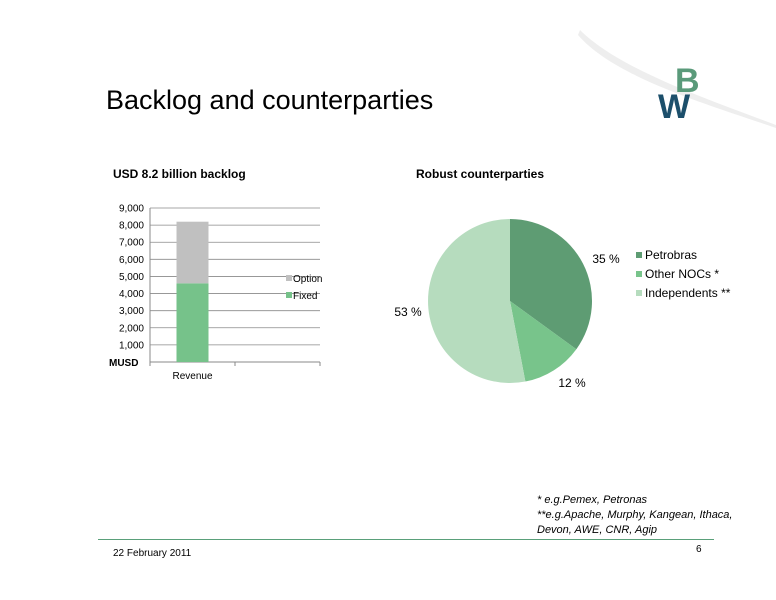 The image size is (776, 600). I want to click on bw-logo: B W, so click(677, 79).